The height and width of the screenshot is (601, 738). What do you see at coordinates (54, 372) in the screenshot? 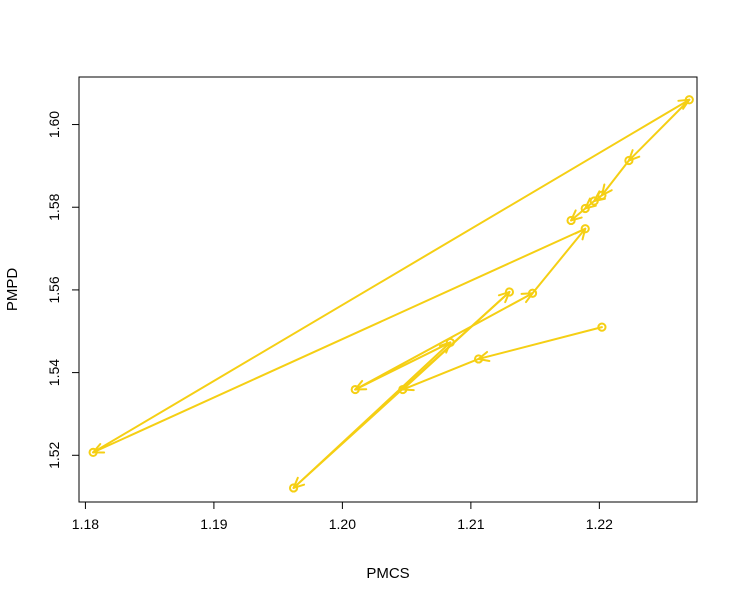
I see `y-tick-label: 1.54` at bounding box center [54, 372].